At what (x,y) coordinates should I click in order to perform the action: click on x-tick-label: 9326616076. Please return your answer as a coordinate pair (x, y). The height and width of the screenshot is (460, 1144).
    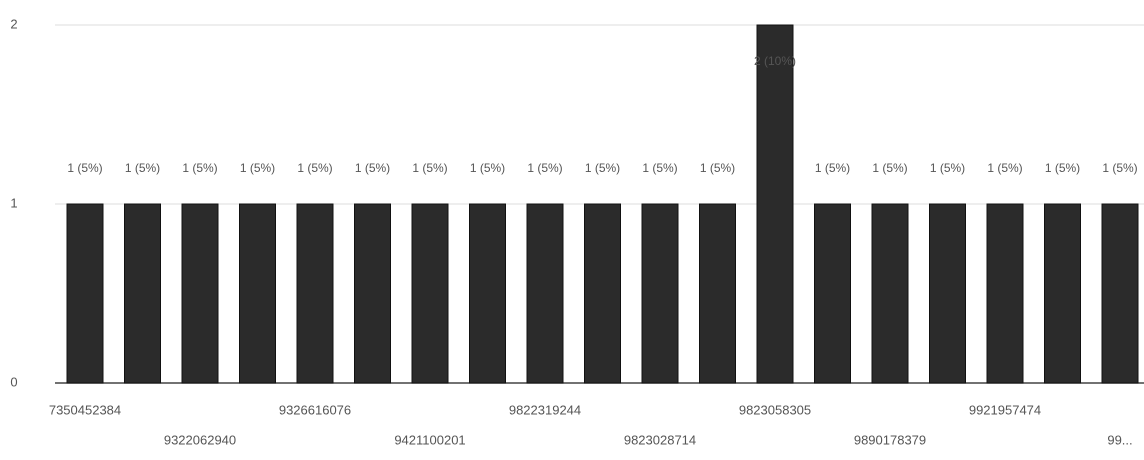
    Looking at the image, I should click on (315, 409).